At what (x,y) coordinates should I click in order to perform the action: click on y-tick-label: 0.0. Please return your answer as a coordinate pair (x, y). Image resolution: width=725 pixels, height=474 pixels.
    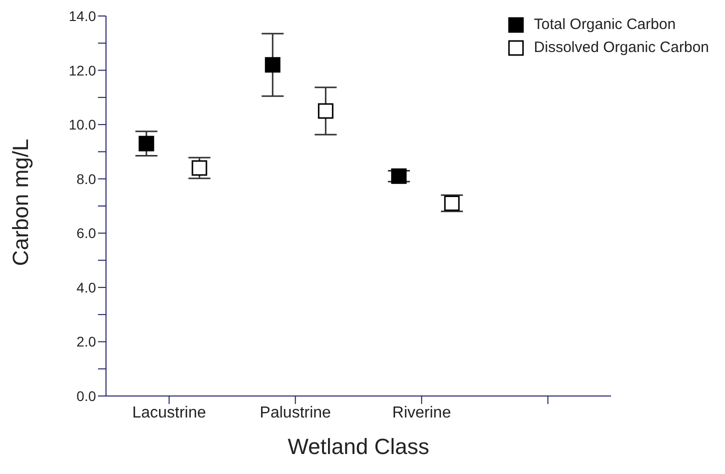
    Looking at the image, I should click on (86, 396).